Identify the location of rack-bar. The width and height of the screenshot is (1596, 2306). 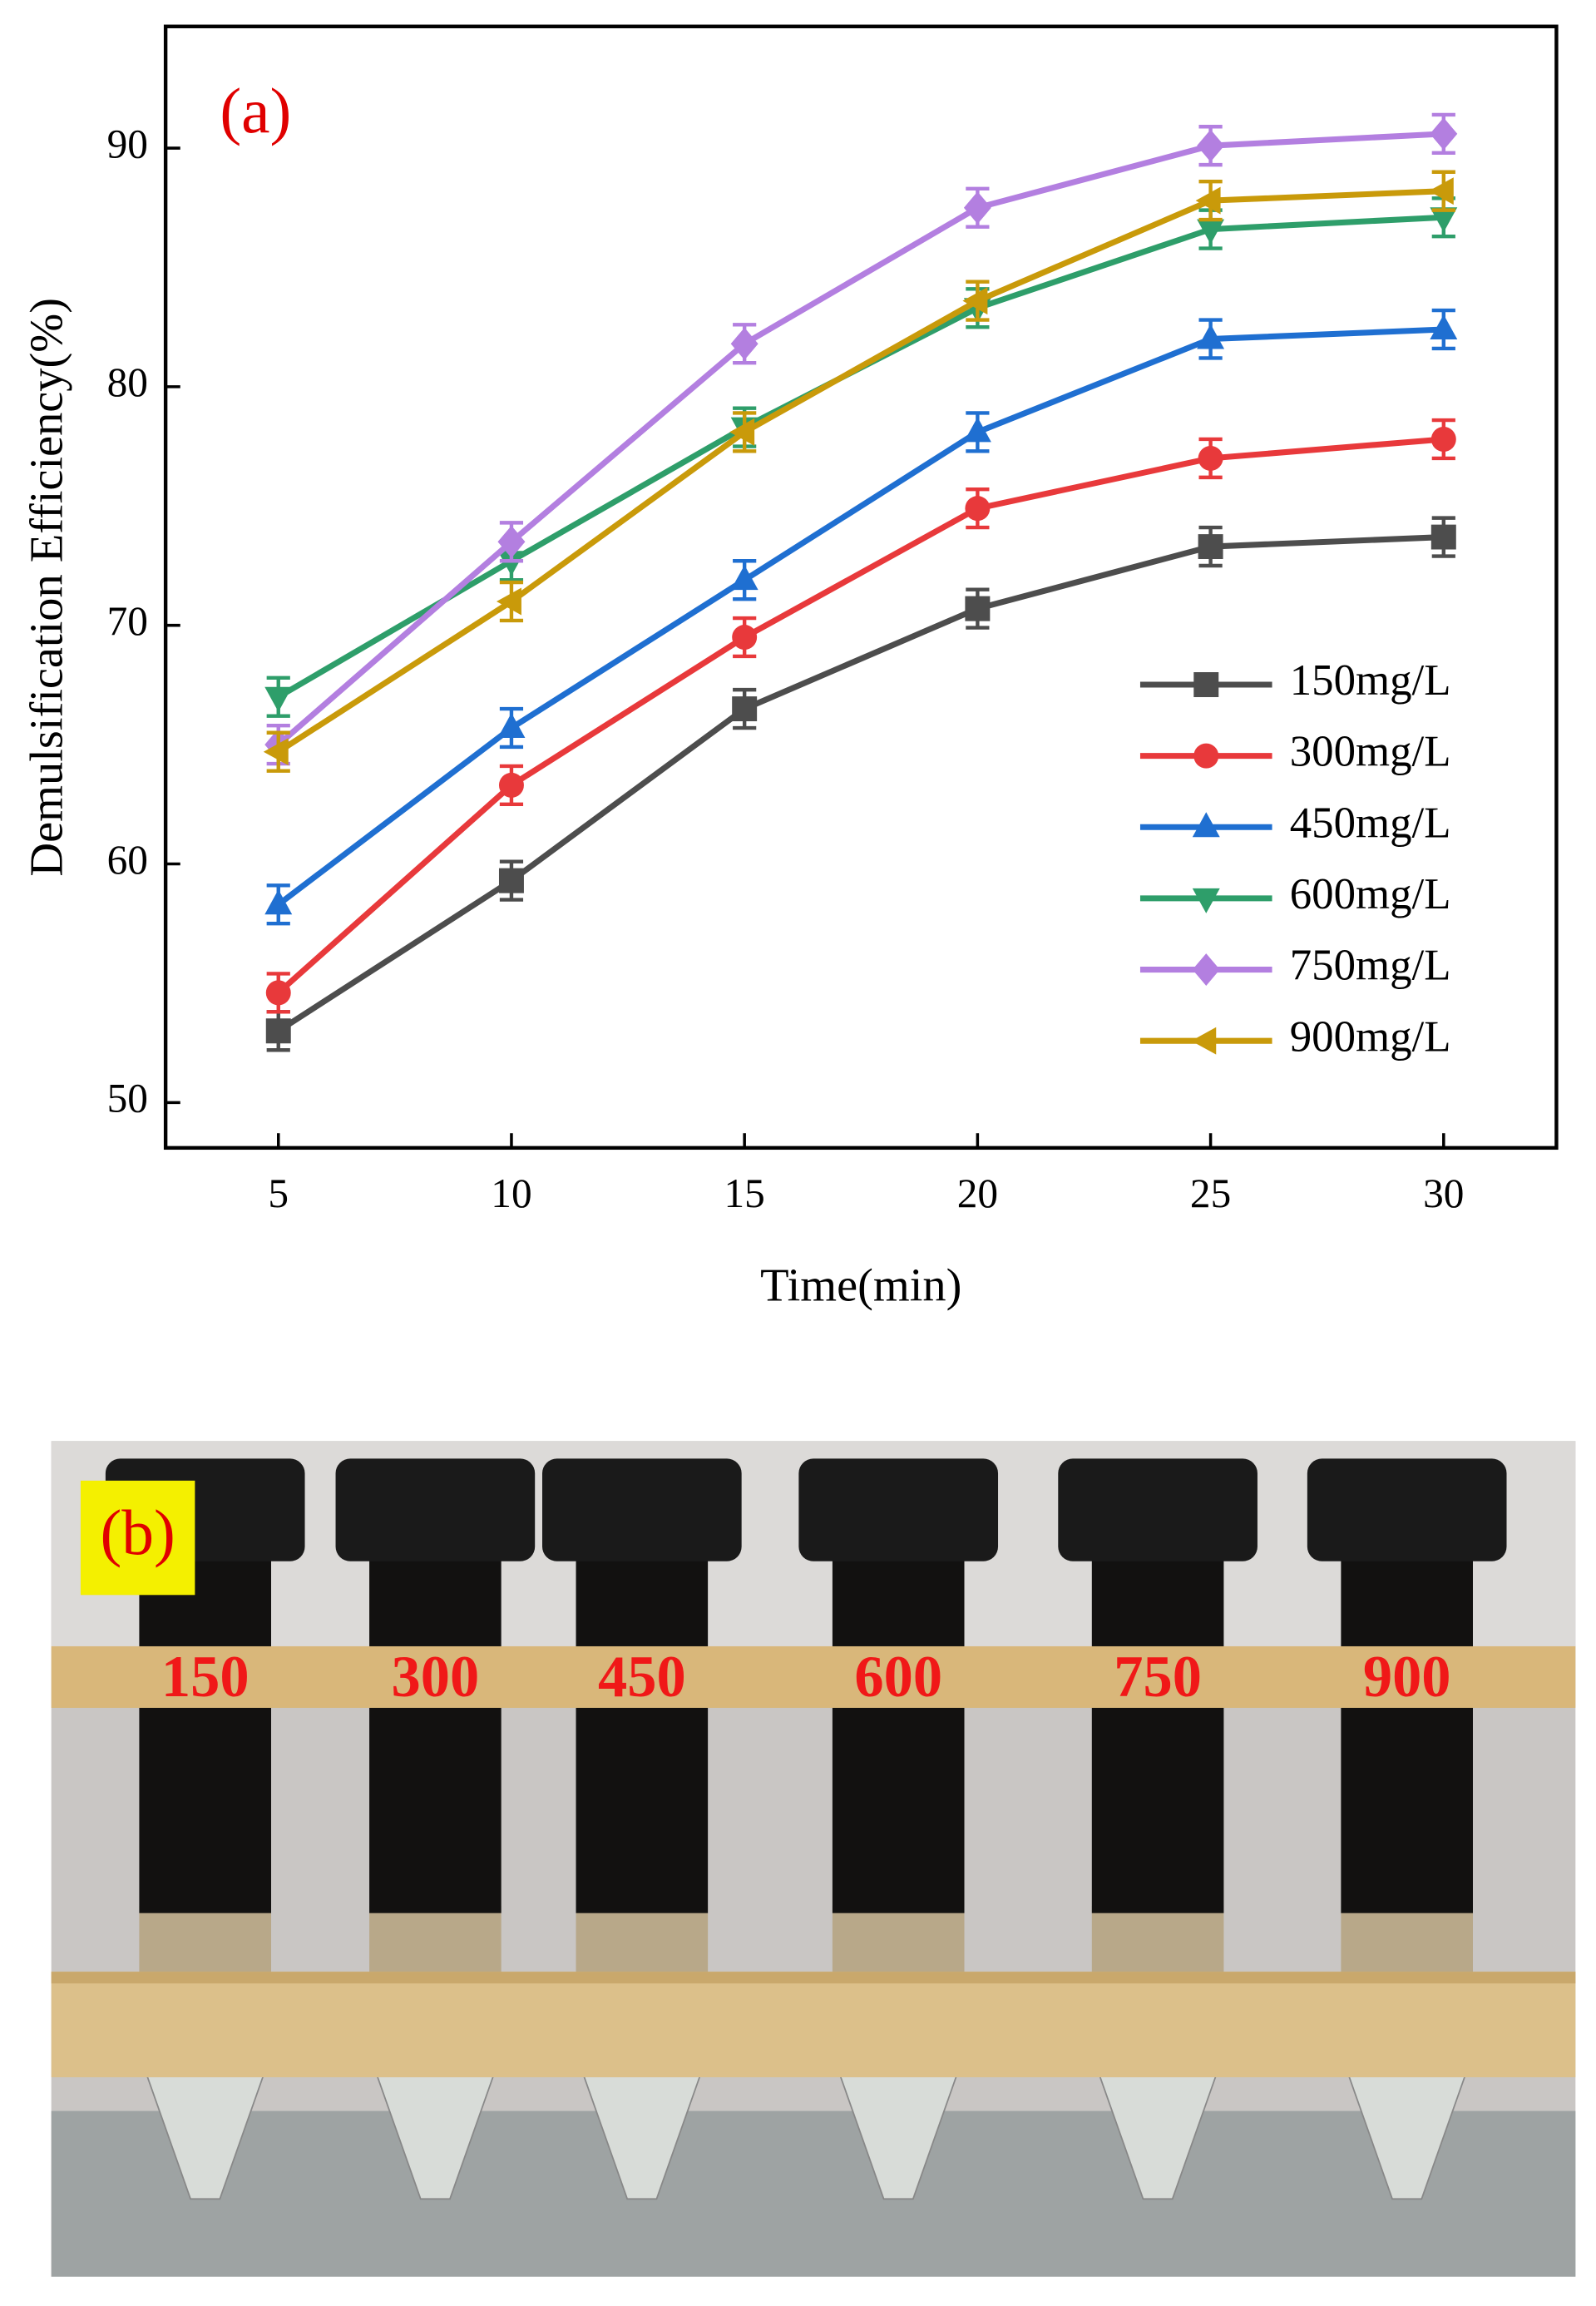
(813, 1676).